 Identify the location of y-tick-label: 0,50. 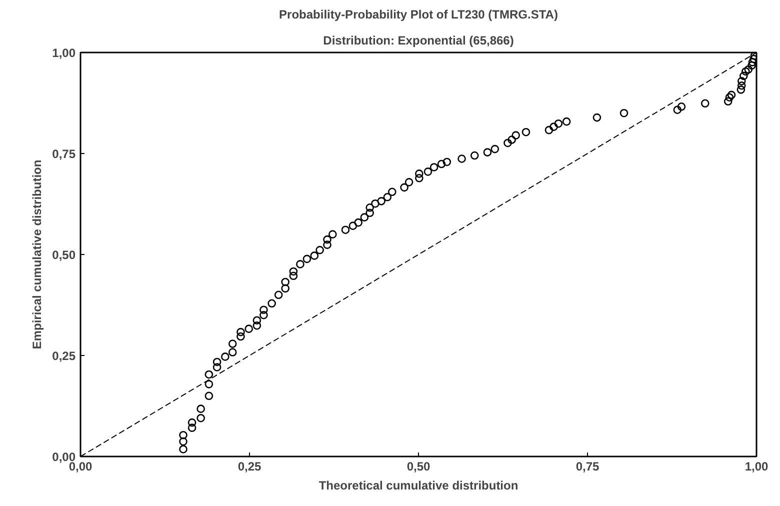
(64, 255).